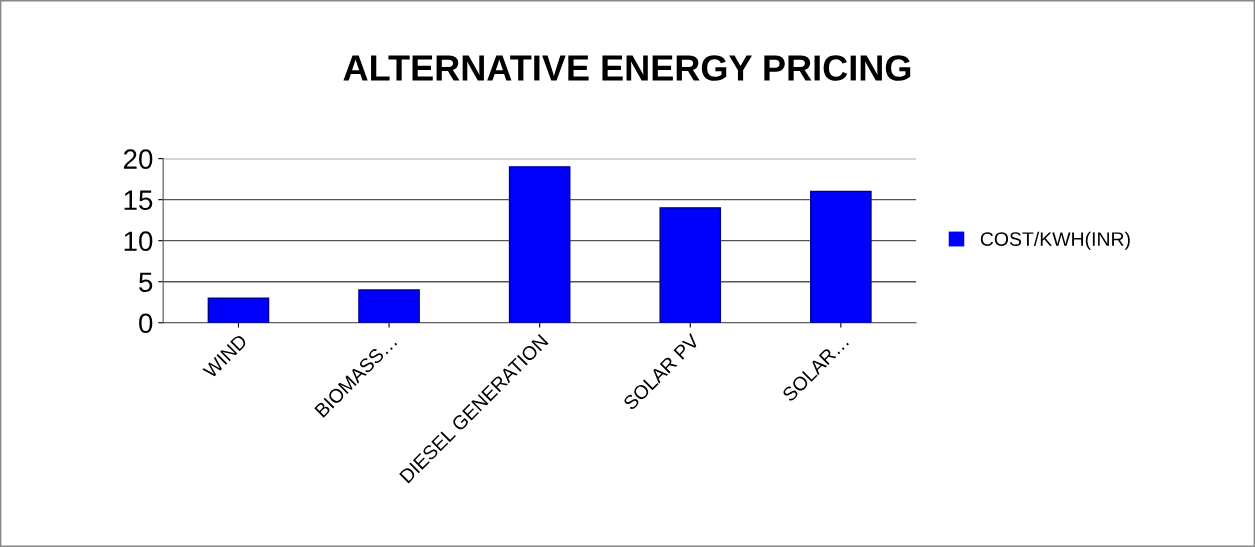 This screenshot has width=1255, height=547. What do you see at coordinates (138, 241) in the screenshot?
I see `y-tick-label: 10` at bounding box center [138, 241].